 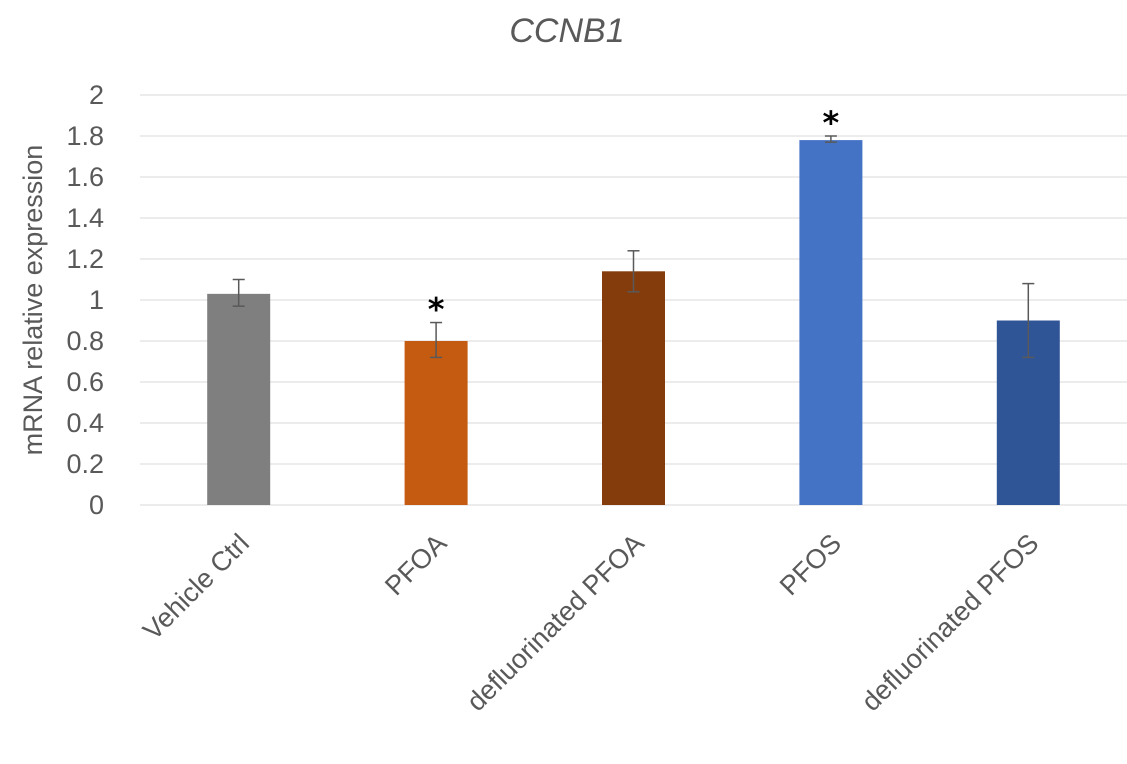 I want to click on y-tick-label: 0, so click(x=96, y=505).